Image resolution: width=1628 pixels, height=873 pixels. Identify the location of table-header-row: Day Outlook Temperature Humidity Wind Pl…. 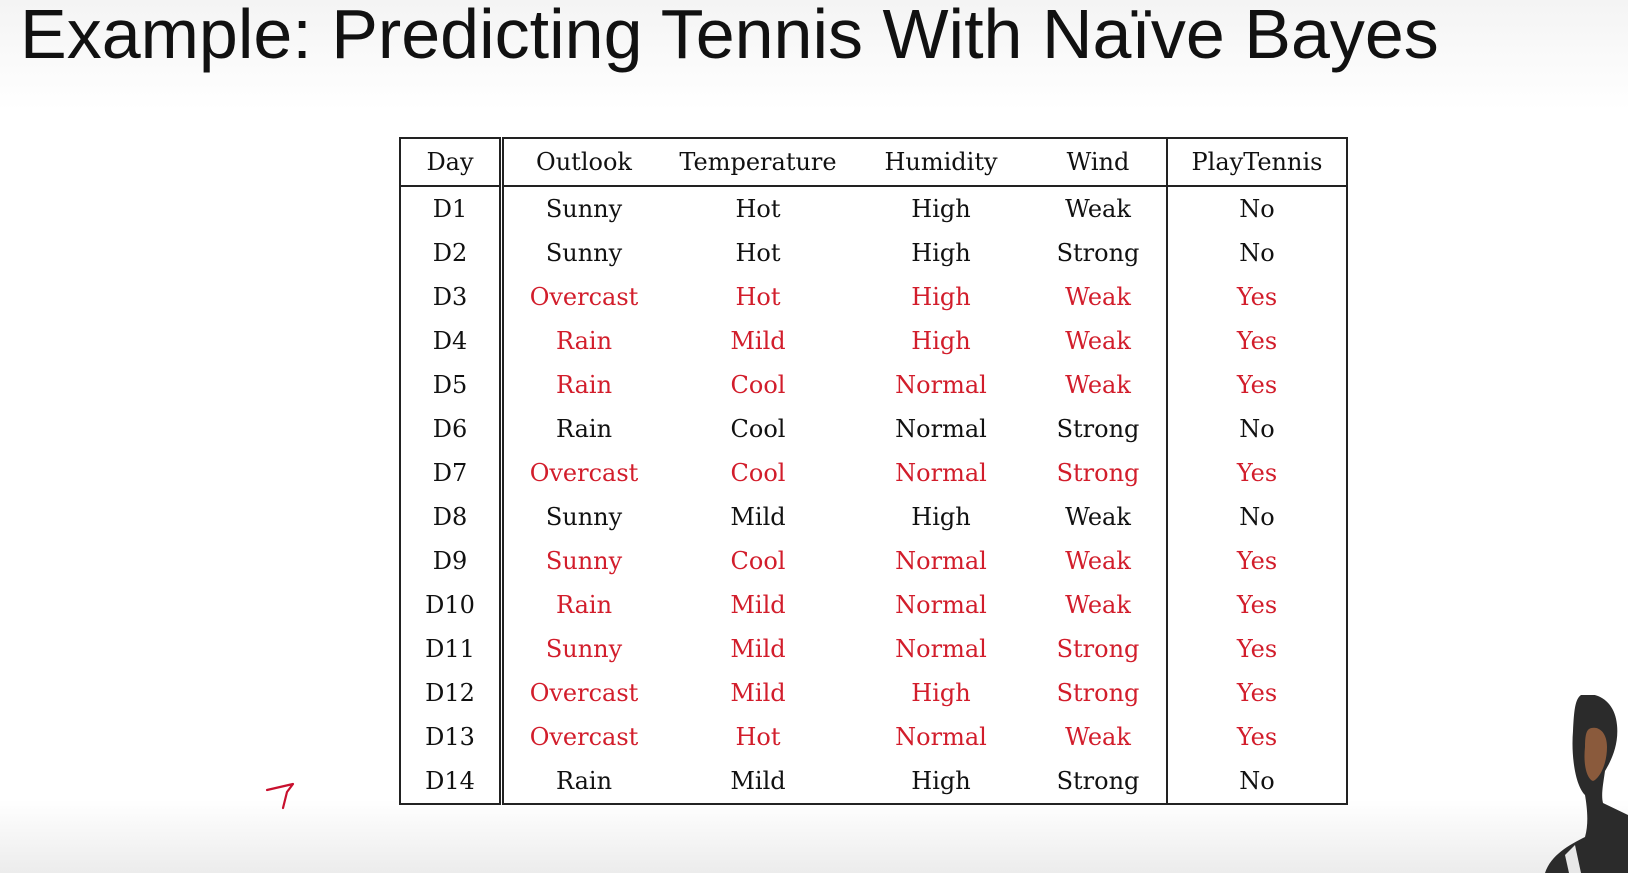
(873, 162).